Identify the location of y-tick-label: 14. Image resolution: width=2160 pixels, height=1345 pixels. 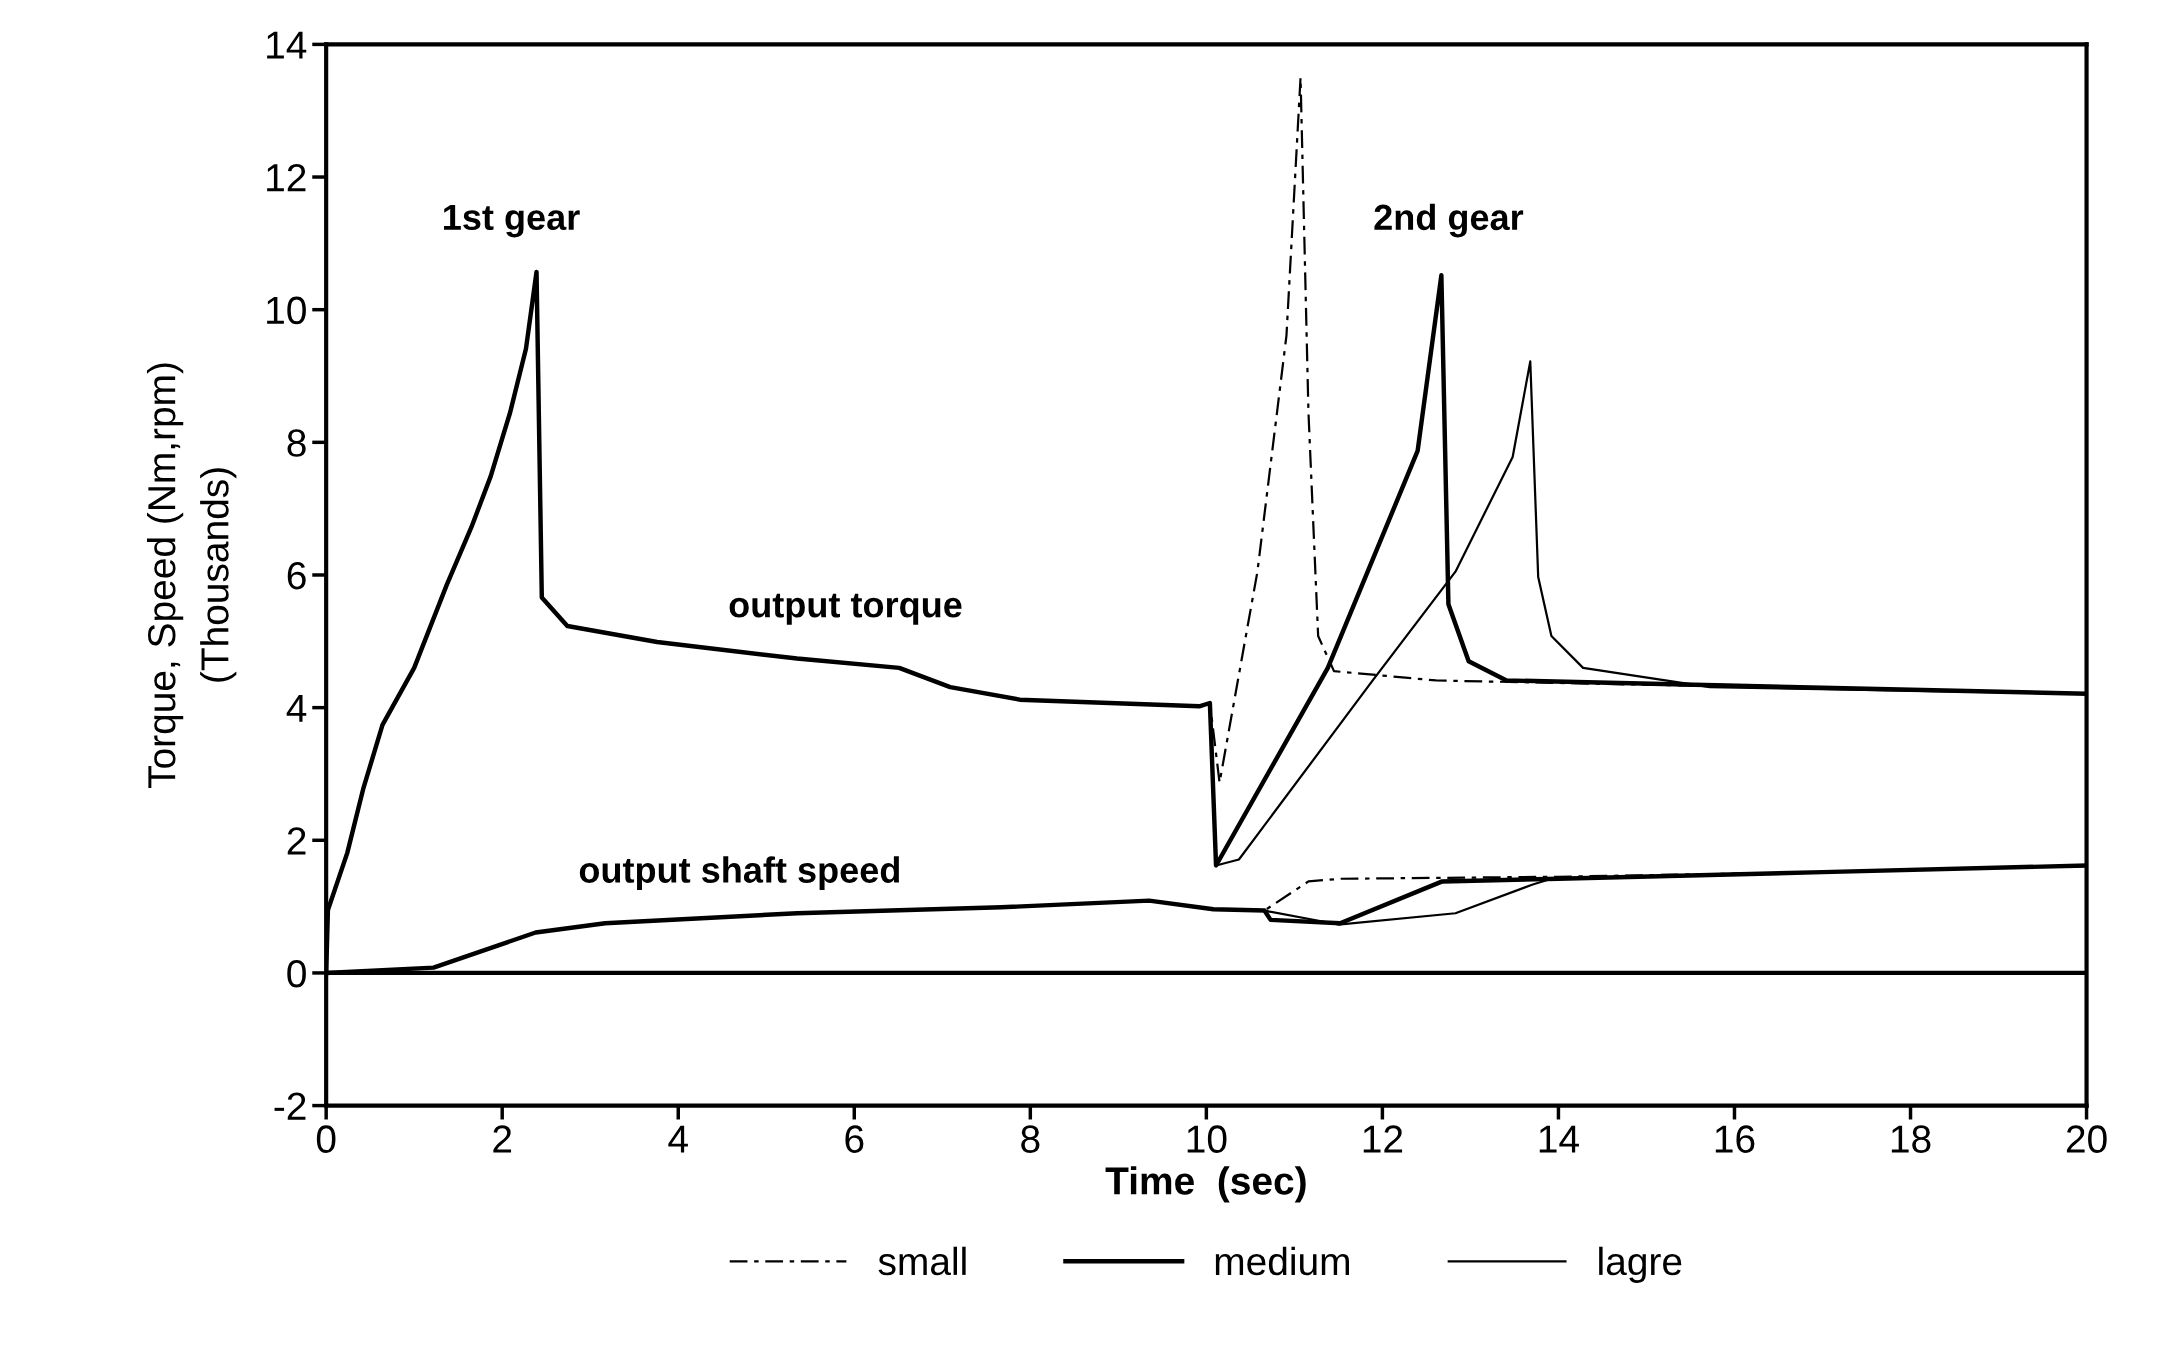
(287, 45).